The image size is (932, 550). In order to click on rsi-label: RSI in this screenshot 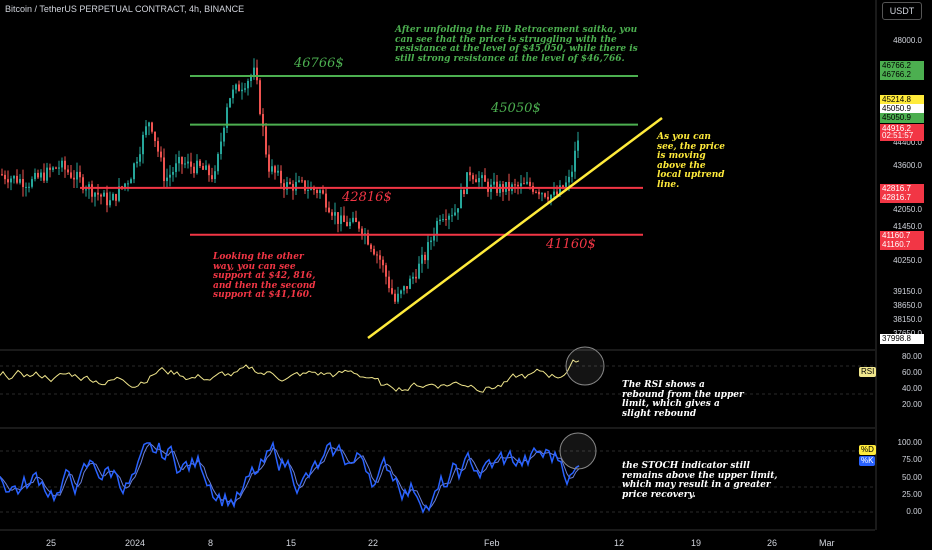, I will do `click(868, 372)`.